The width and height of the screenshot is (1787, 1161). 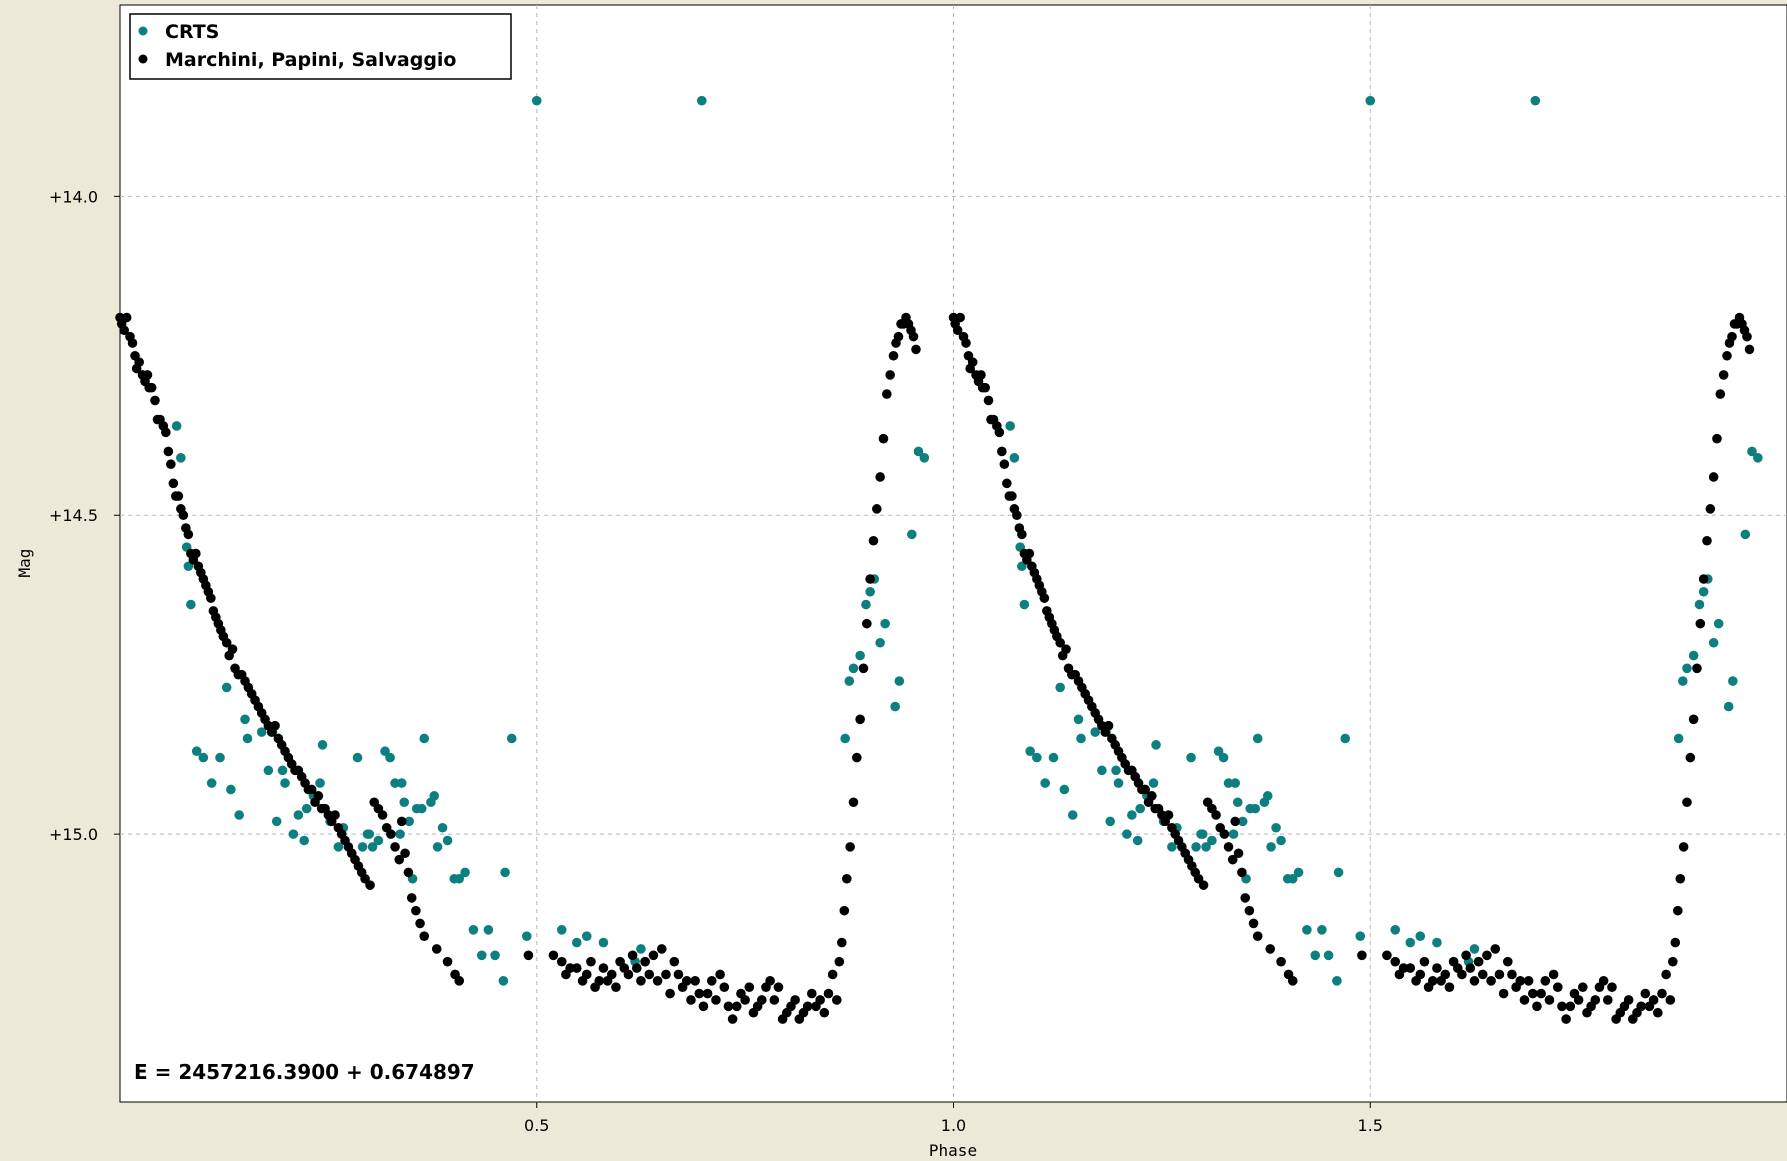 What do you see at coordinates (73, 515) in the screenshot?
I see `y-tick-label-1: +14.5` at bounding box center [73, 515].